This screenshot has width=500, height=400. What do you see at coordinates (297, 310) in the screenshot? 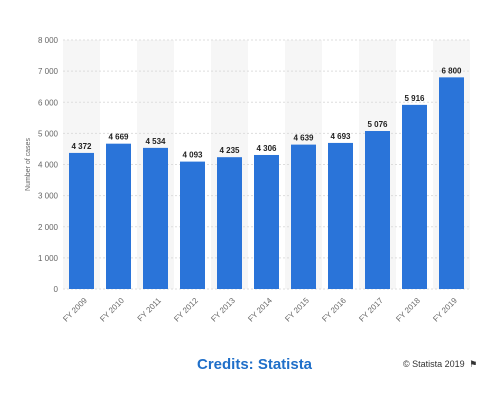
I see `x-tick-label: FY 2015` at bounding box center [297, 310].